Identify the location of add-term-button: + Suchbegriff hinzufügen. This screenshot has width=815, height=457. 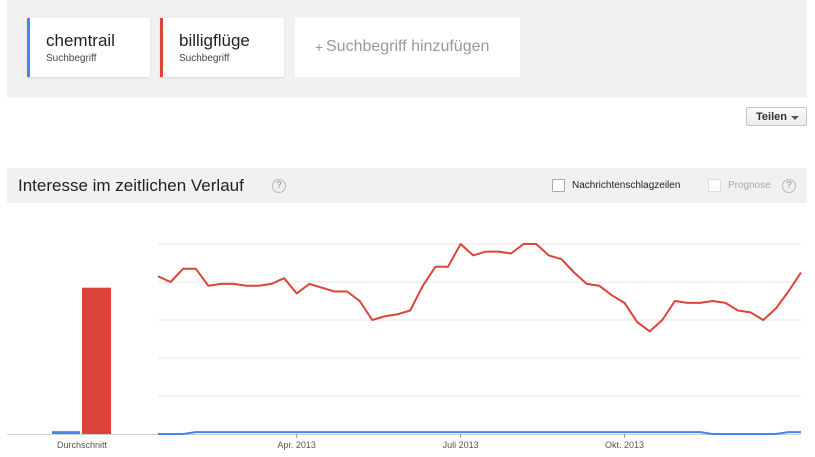
(407, 47).